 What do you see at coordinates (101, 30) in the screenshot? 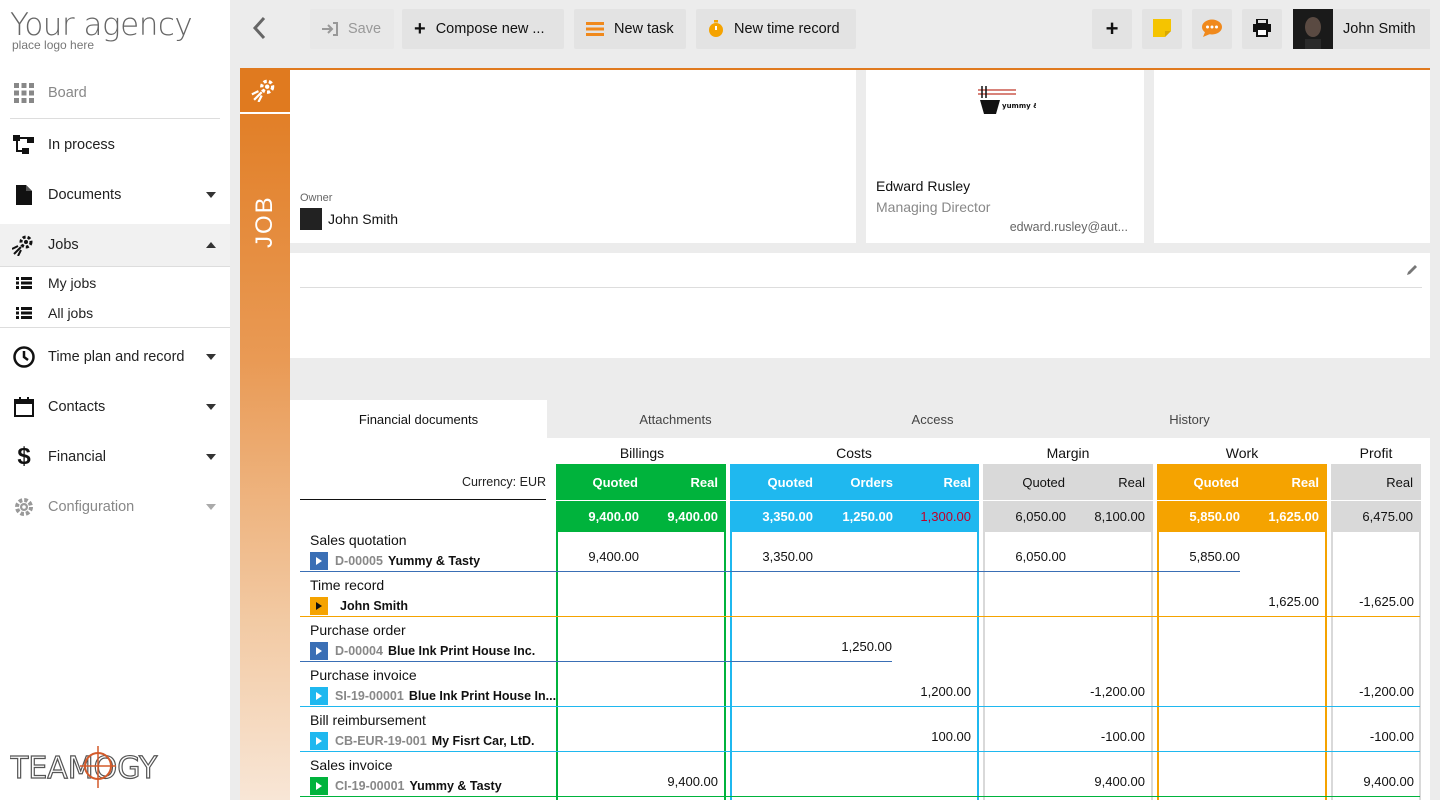
I see `agency-logo: Your agency place logo here` at bounding box center [101, 30].